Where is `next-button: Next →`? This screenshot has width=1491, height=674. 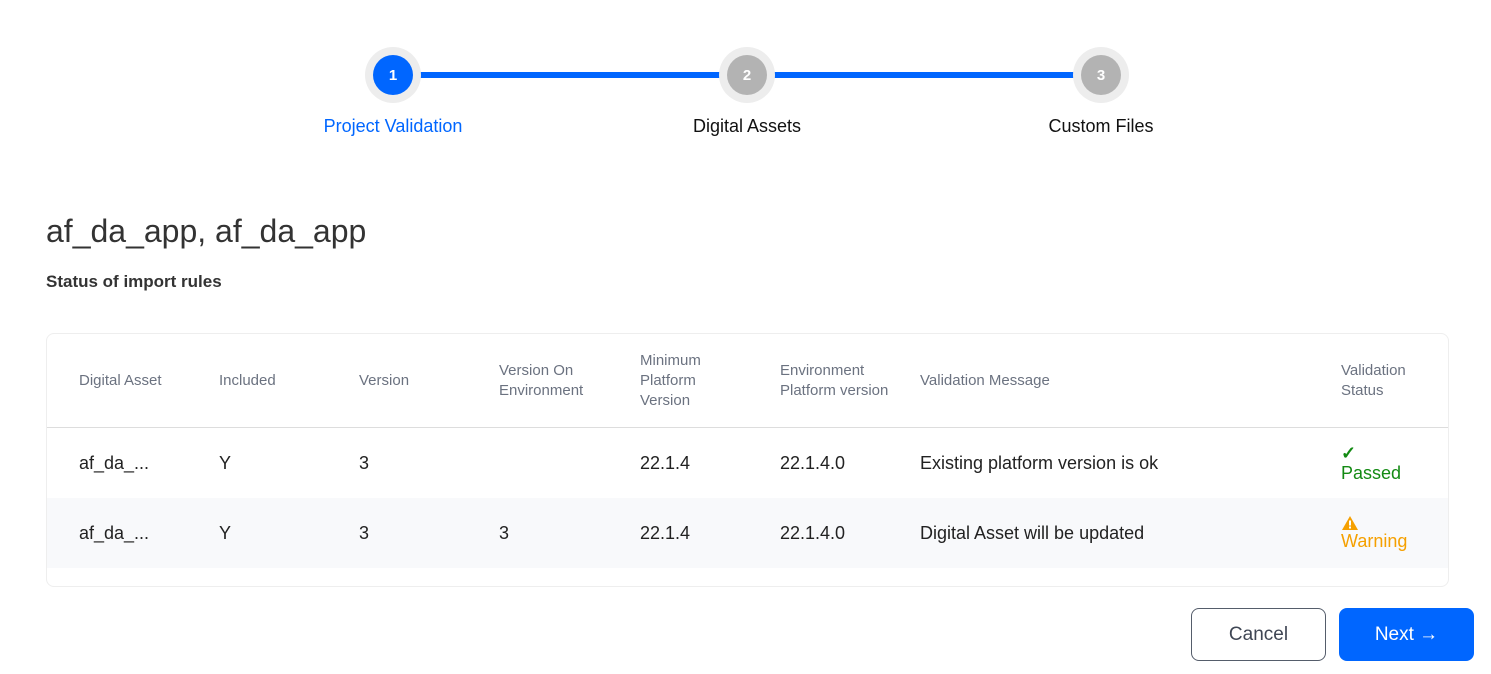 next-button: Next → is located at coordinates (1406, 634).